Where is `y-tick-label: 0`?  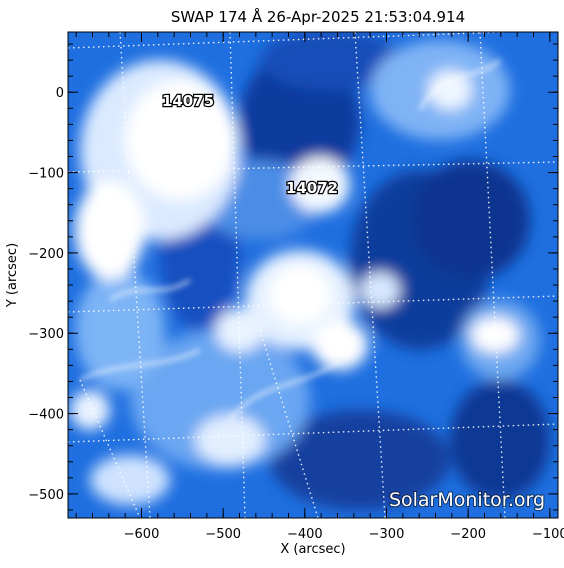 y-tick-label: 0 is located at coordinates (60, 93).